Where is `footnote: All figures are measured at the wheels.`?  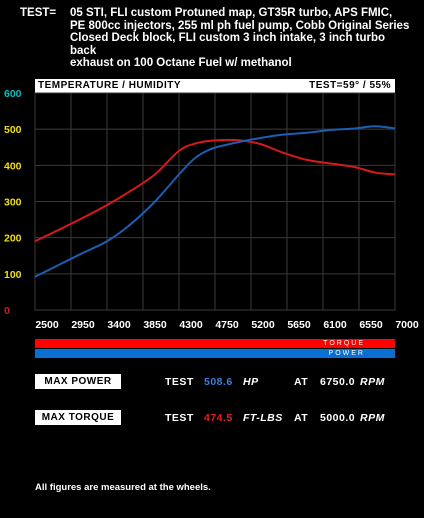 footnote: All figures are measured at the wheels. is located at coordinates (123, 487).